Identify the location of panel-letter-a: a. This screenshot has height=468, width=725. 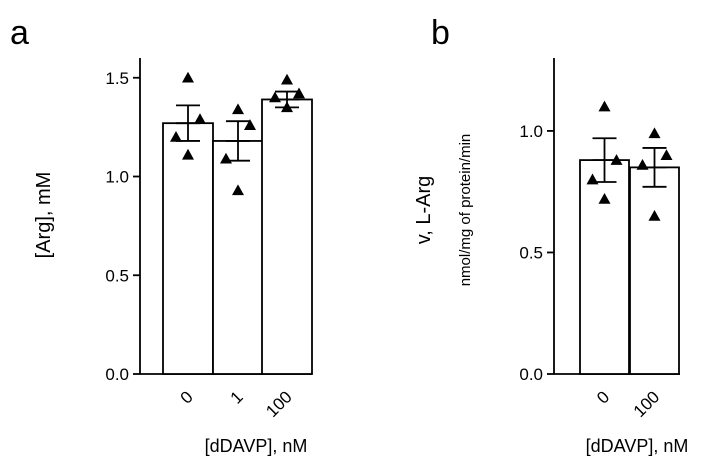
(19, 33).